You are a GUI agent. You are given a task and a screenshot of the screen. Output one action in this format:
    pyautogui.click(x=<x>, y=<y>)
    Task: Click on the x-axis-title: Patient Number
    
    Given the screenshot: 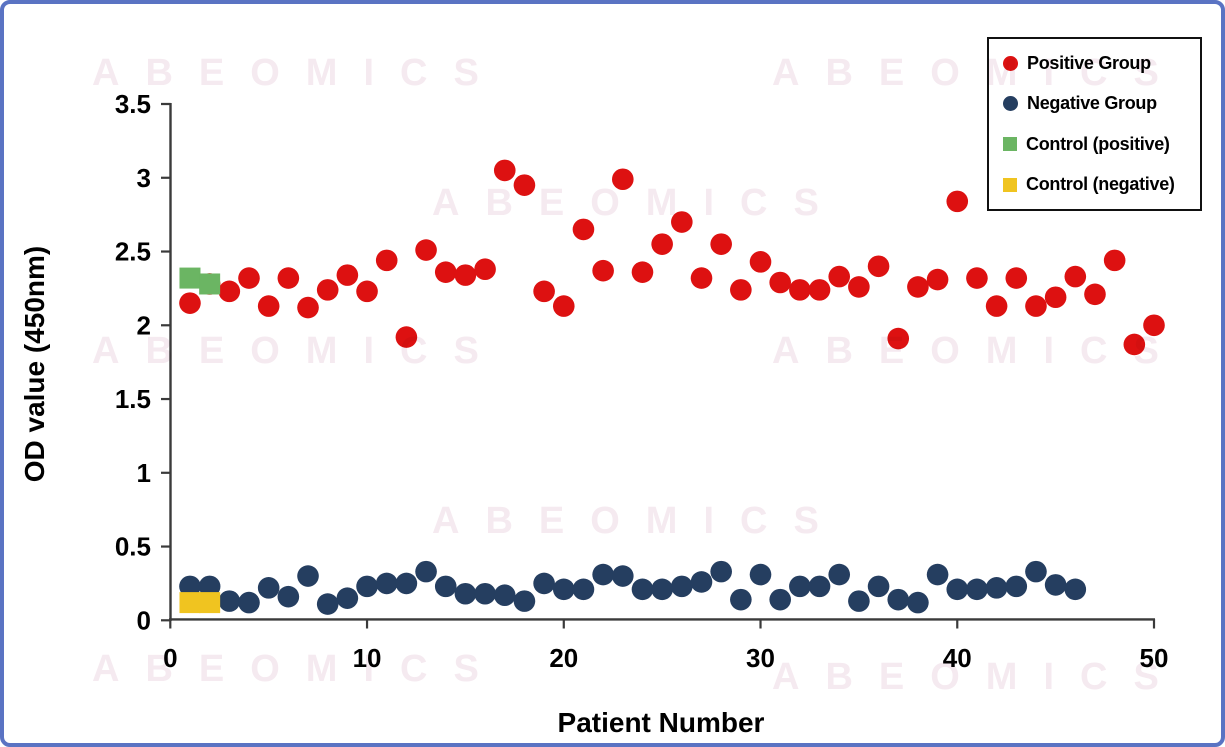 What is the action you would take?
    pyautogui.click(x=661, y=722)
    